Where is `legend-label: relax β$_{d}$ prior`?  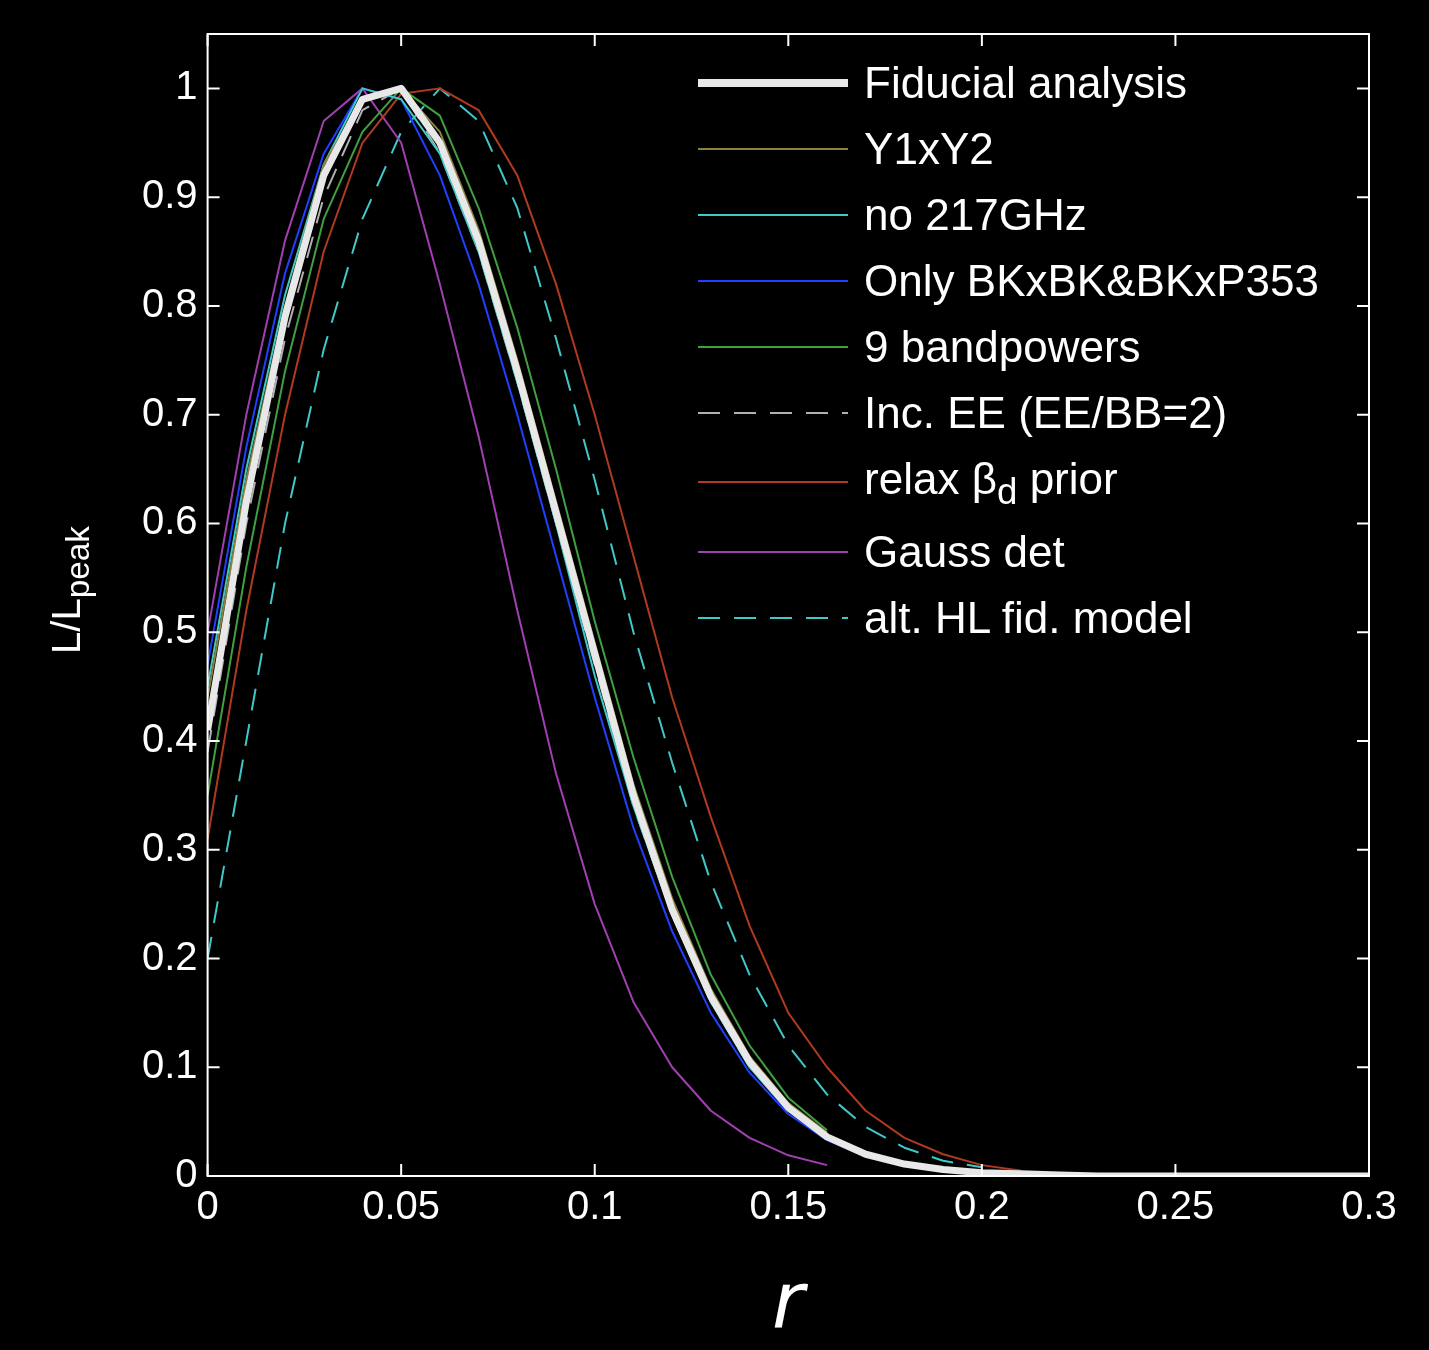 legend-label: relax β$_{d}$ prior is located at coordinates (991, 483).